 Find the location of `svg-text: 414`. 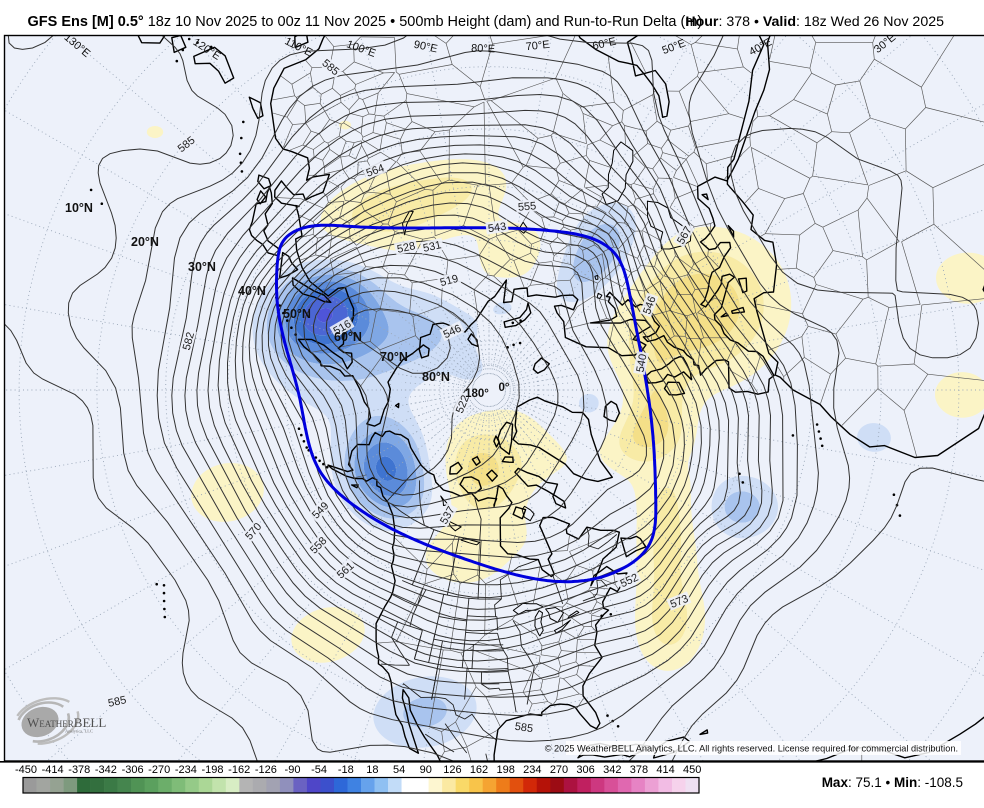

svg-text: 414 is located at coordinates (665, 770).